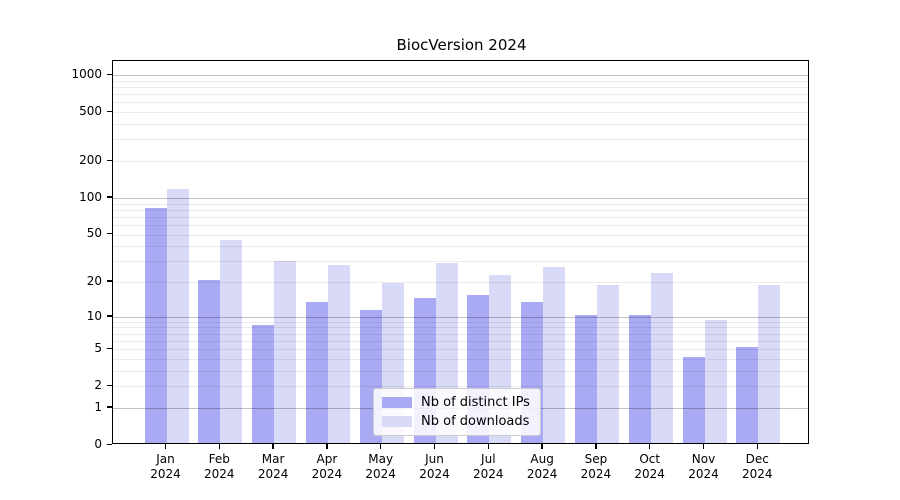  I want to click on legend-item-distinct-ips: Nb of distinct IPs, so click(456, 402).